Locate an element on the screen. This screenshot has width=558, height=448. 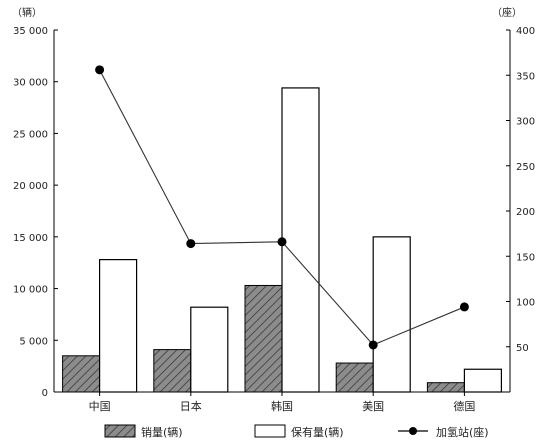
category-label: 德国 is located at coordinates (464, 406).